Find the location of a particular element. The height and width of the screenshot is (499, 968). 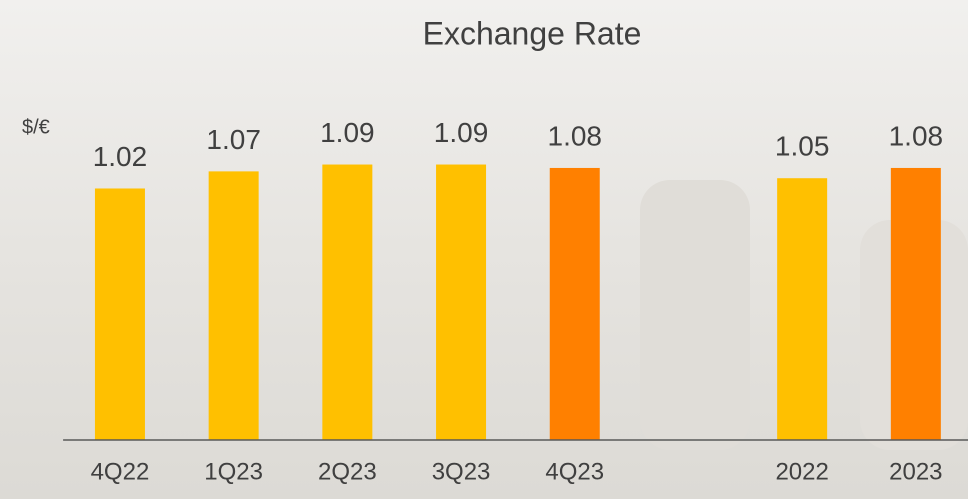

background-figure is located at coordinates (695, 315).